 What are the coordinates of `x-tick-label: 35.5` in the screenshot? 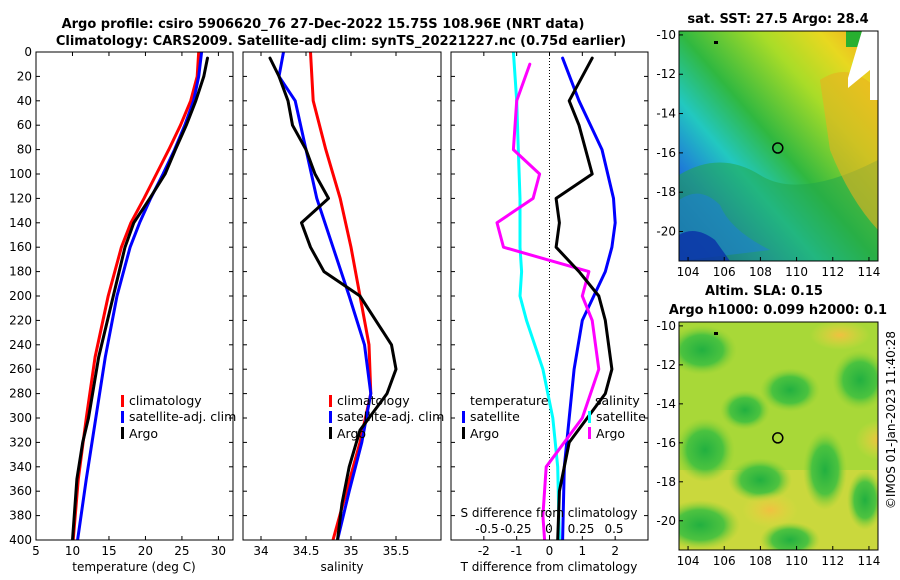 It's located at (396, 551).